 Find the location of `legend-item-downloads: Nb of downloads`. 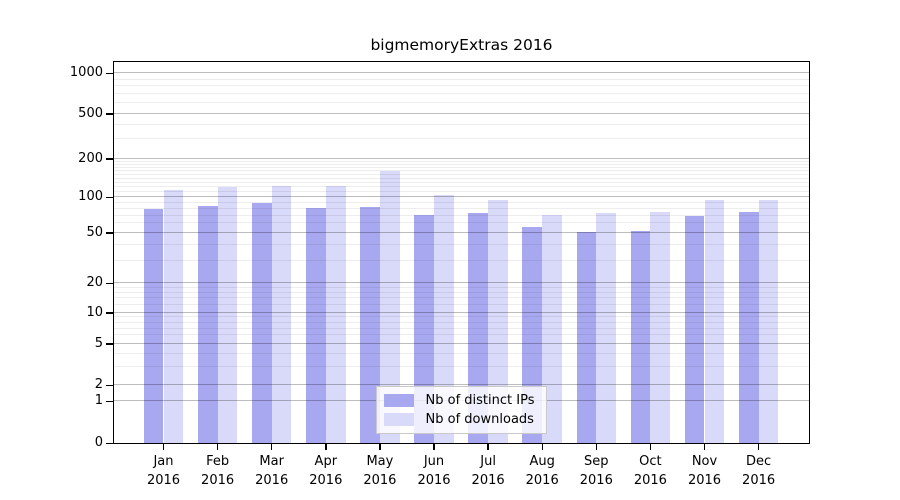

legend-item-downloads: Nb of downloads is located at coordinates (459, 419).